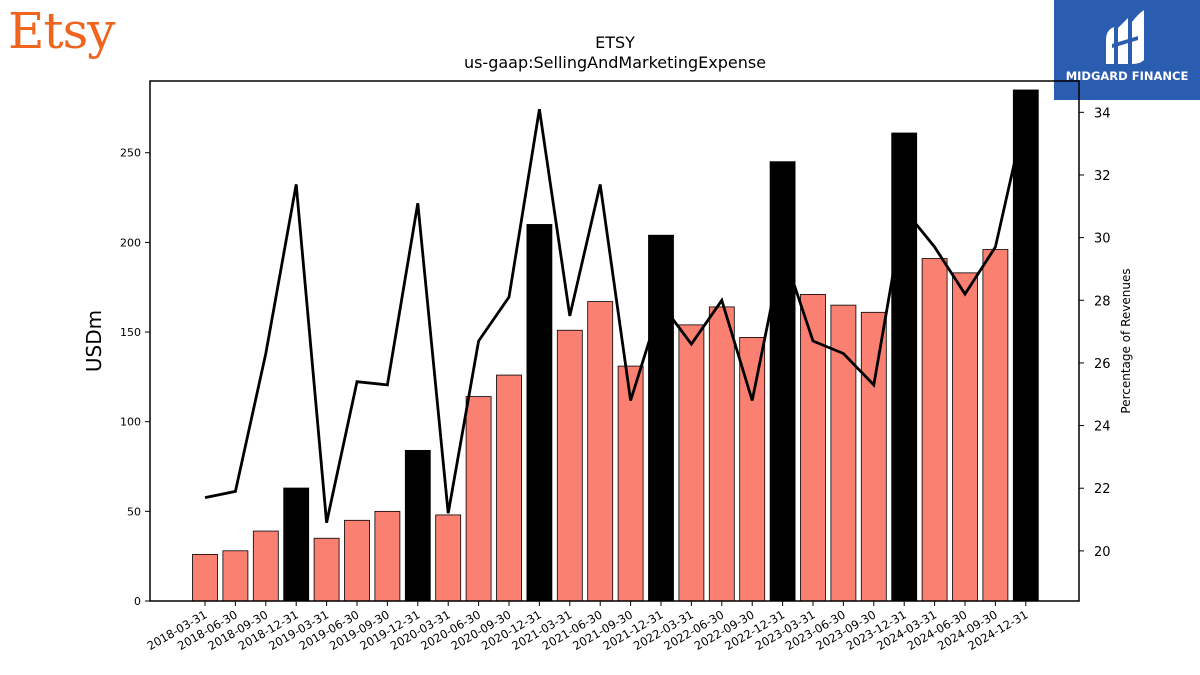 The height and width of the screenshot is (675, 1200). Describe the element at coordinates (615, 62) in the screenshot. I see `chart-subtitle: us-gaap:SellingAndMarketingExpense` at that location.